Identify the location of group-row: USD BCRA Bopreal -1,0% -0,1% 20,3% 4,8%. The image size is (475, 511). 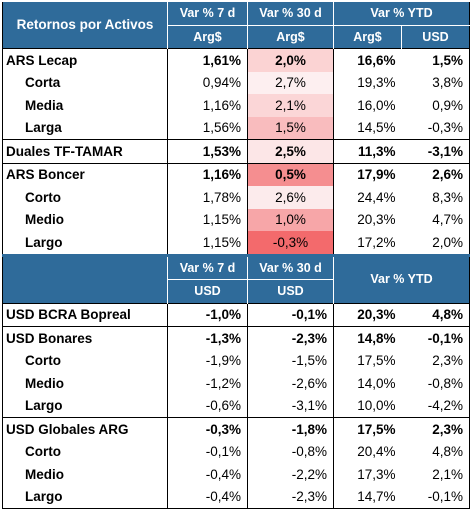
(236, 314).